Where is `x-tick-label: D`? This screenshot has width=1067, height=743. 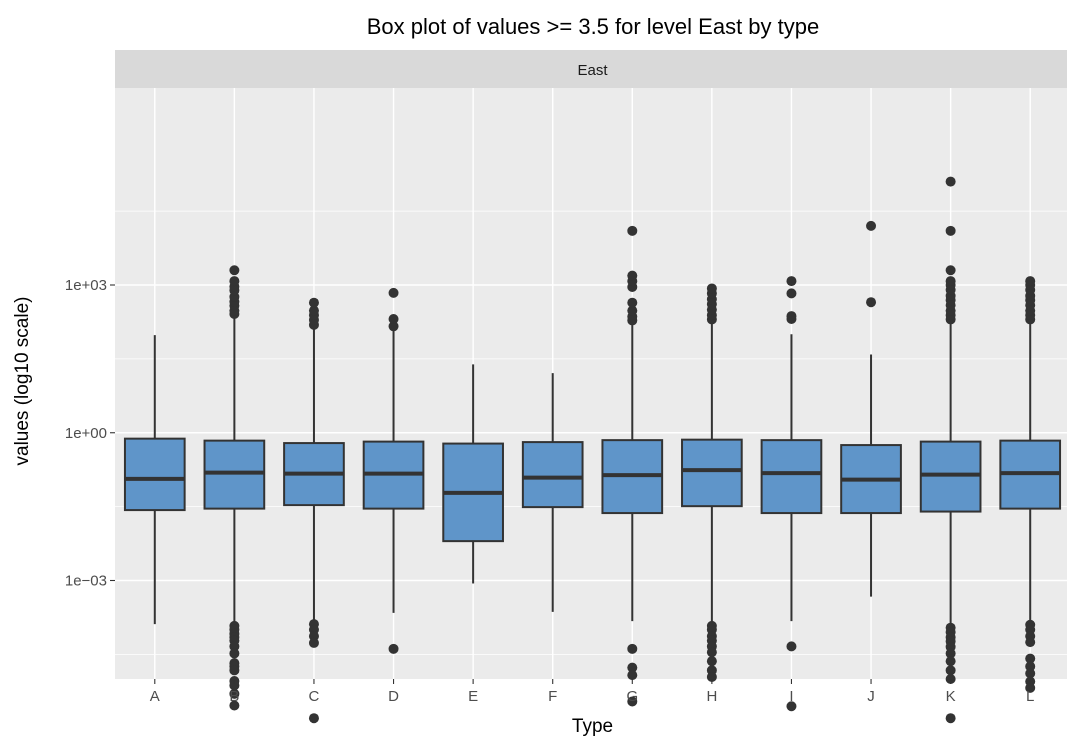
x-tick-label: D is located at coordinates (393, 696).